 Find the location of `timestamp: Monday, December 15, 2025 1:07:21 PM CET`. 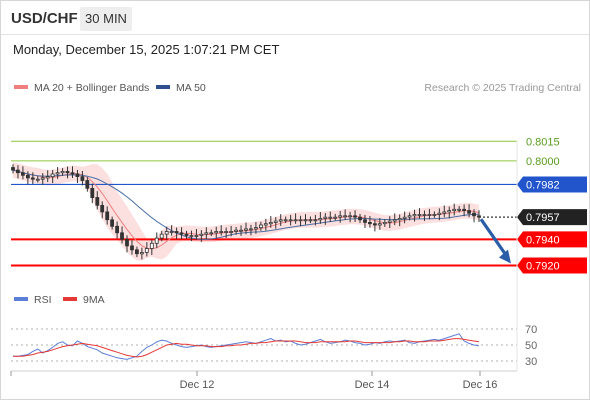

timestamp: Monday, December 15, 2025 1:07:21 PM CET is located at coordinates (146, 49).